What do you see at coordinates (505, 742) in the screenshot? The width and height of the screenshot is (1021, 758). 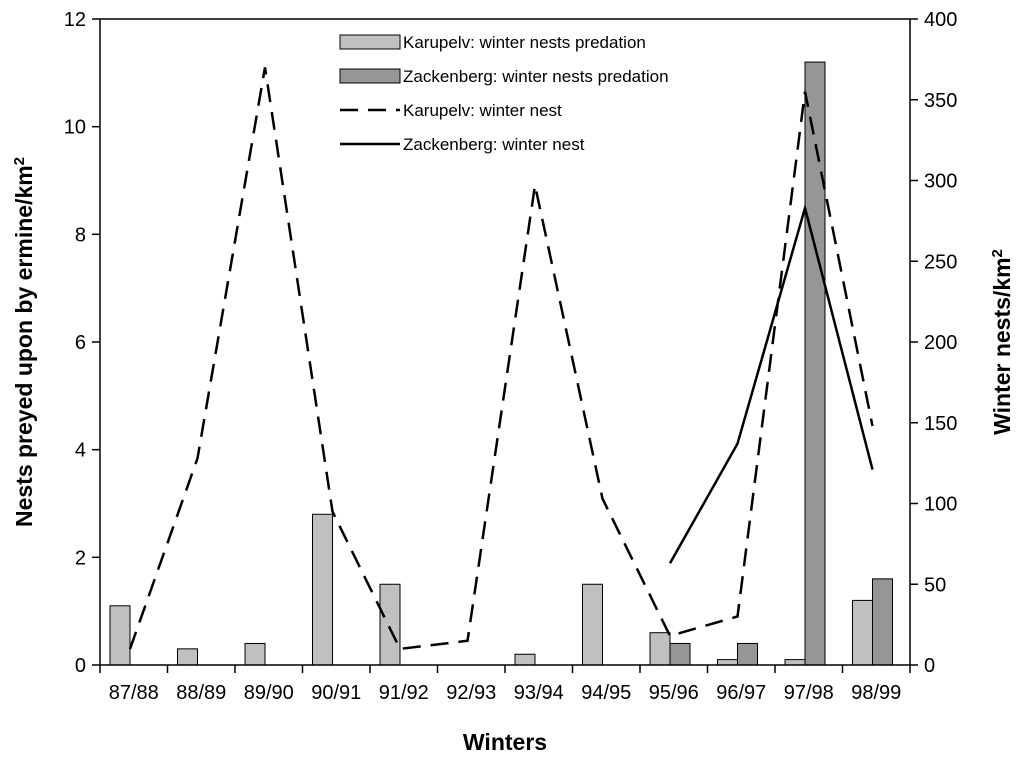 I see `x-axis-title: Winters` at bounding box center [505, 742].